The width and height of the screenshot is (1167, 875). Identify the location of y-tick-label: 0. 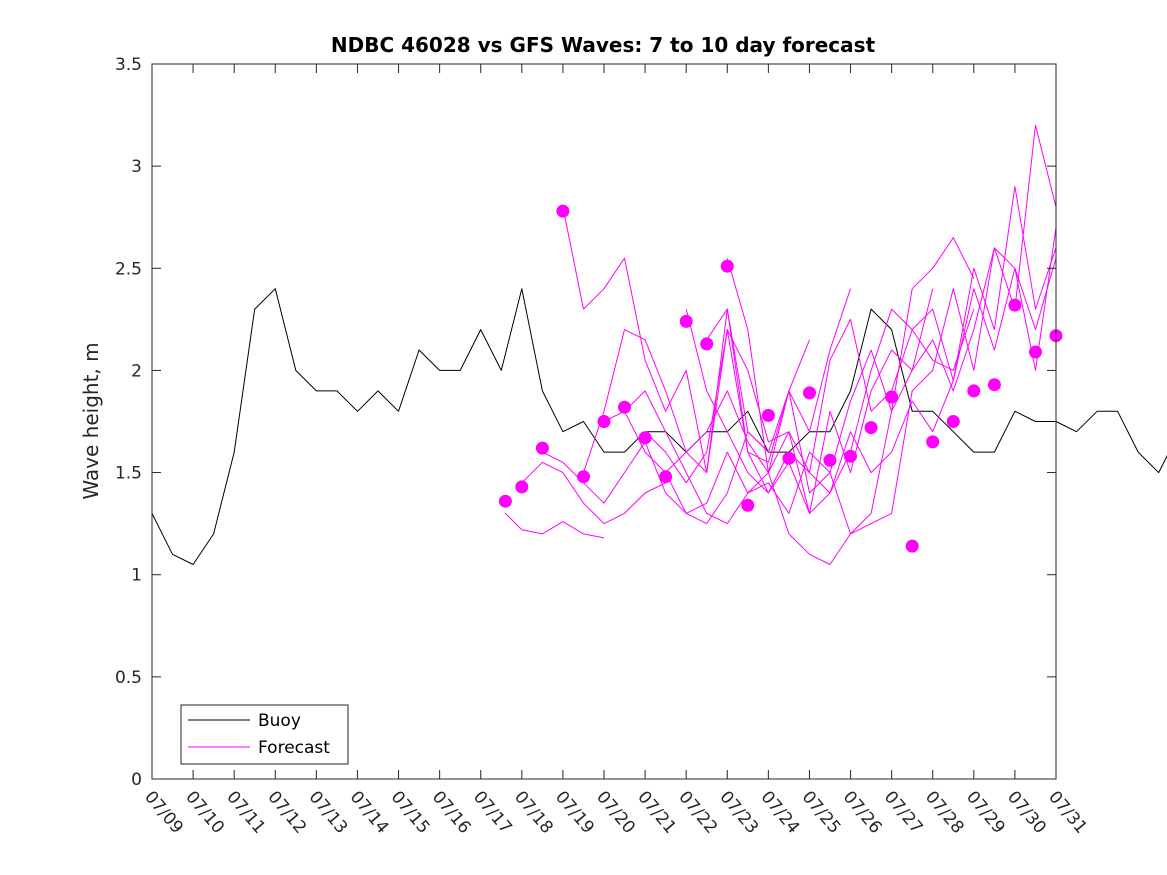
(136, 780).